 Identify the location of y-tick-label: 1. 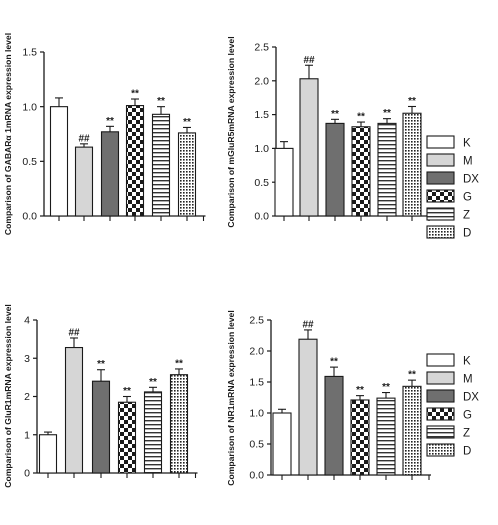
(27, 435).